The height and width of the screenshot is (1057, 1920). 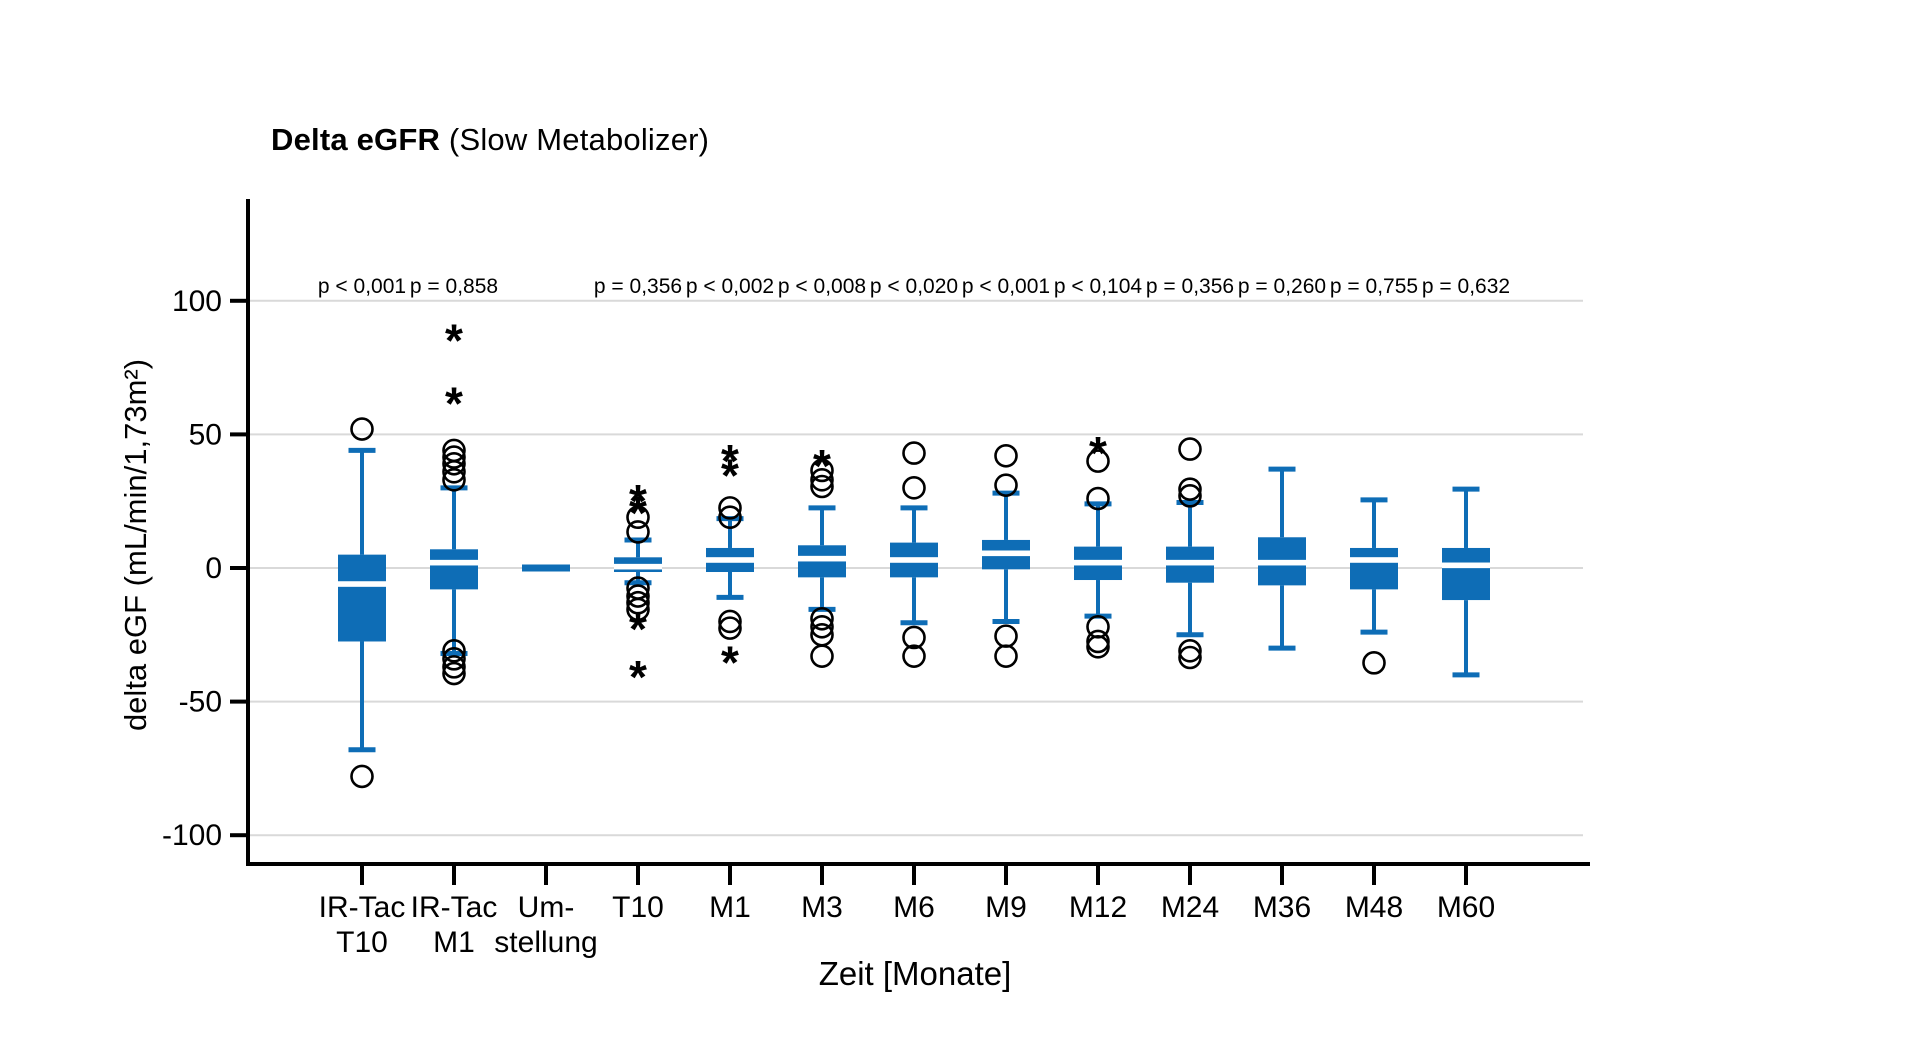 I want to click on x-tick-label: M6, so click(x=914, y=907).